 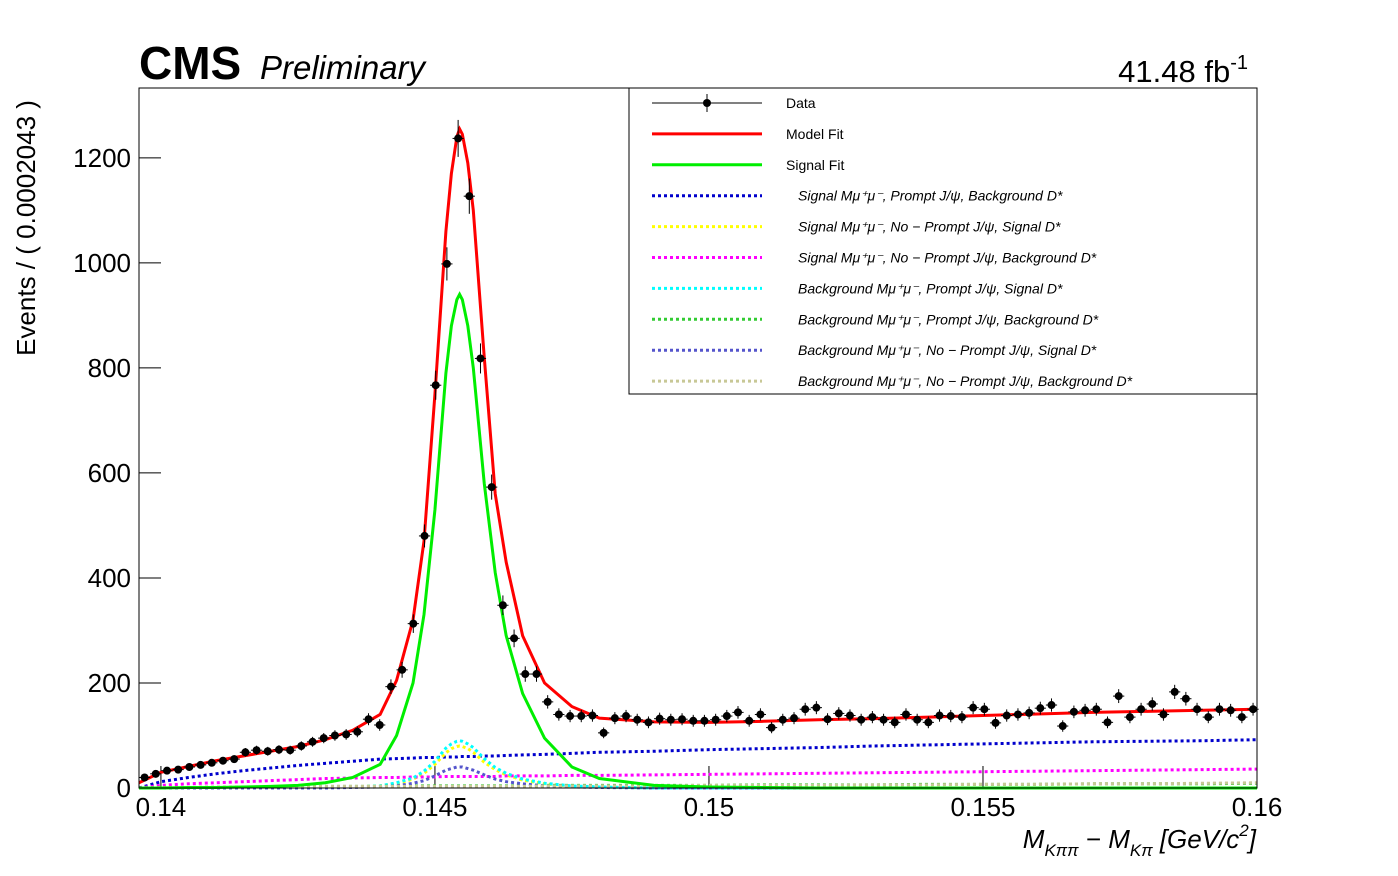 I want to click on x-tick-label: 0.155, so click(x=982, y=807).